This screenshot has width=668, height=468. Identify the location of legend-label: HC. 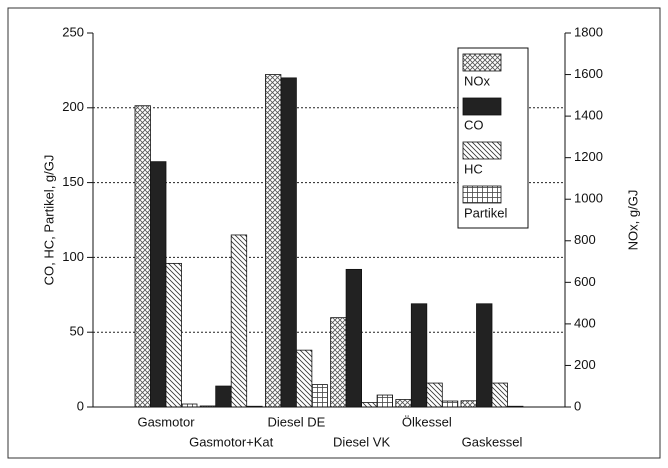
(473, 168).